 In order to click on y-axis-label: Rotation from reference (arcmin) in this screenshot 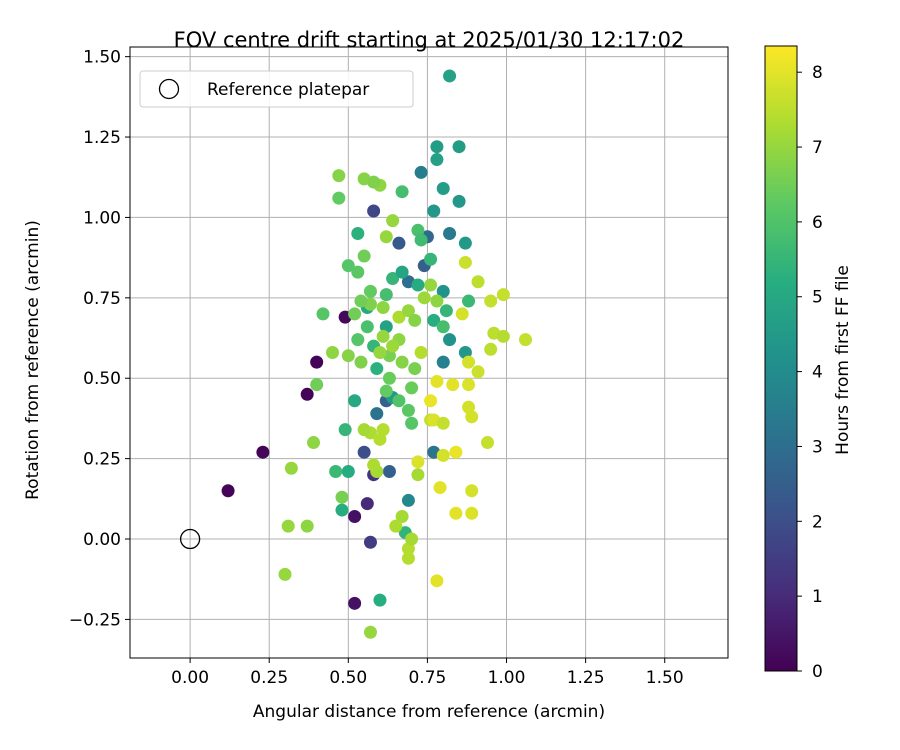, I will do `click(33, 360)`.